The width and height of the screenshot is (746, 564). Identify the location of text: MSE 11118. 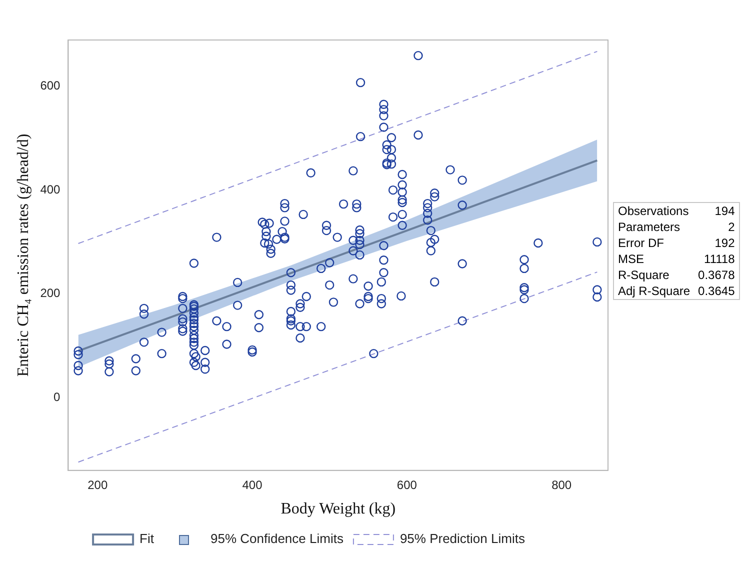
(676, 259).